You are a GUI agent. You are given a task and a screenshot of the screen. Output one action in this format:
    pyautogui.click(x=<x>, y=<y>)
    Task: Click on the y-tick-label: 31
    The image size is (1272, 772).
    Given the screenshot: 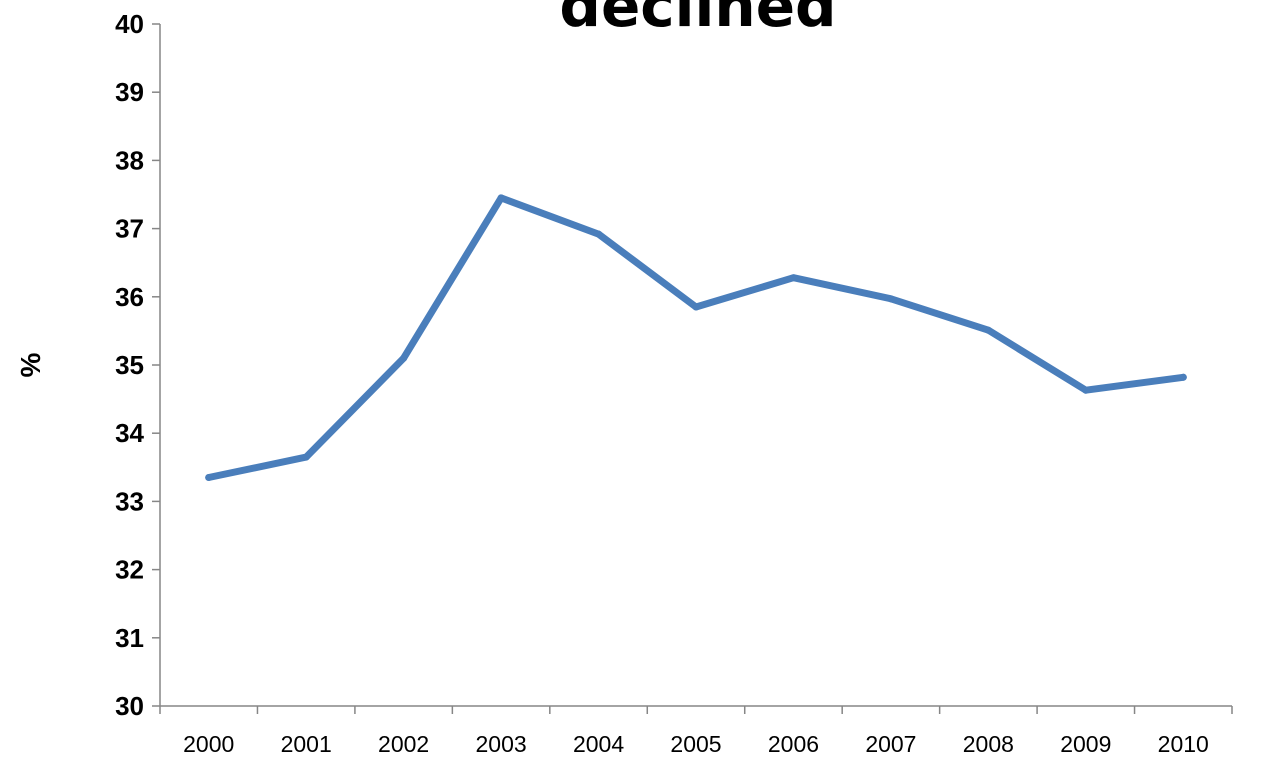 What is the action you would take?
    pyautogui.click(x=129, y=638)
    